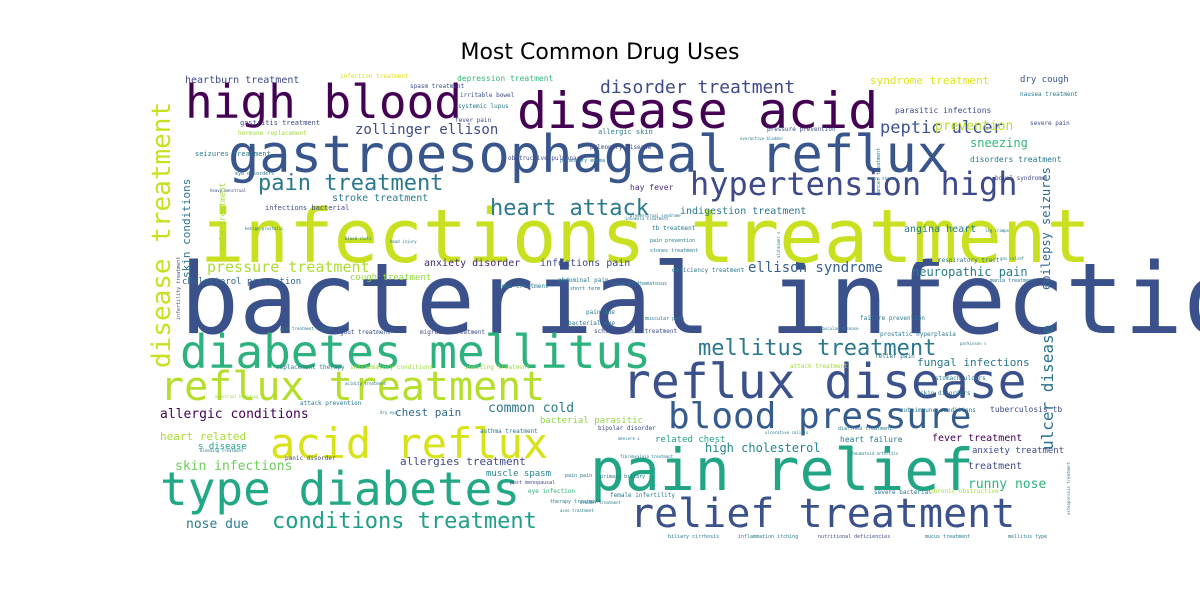  Describe the element at coordinates (690, 440) in the screenshot. I see `word-related-chest: related chest` at that location.